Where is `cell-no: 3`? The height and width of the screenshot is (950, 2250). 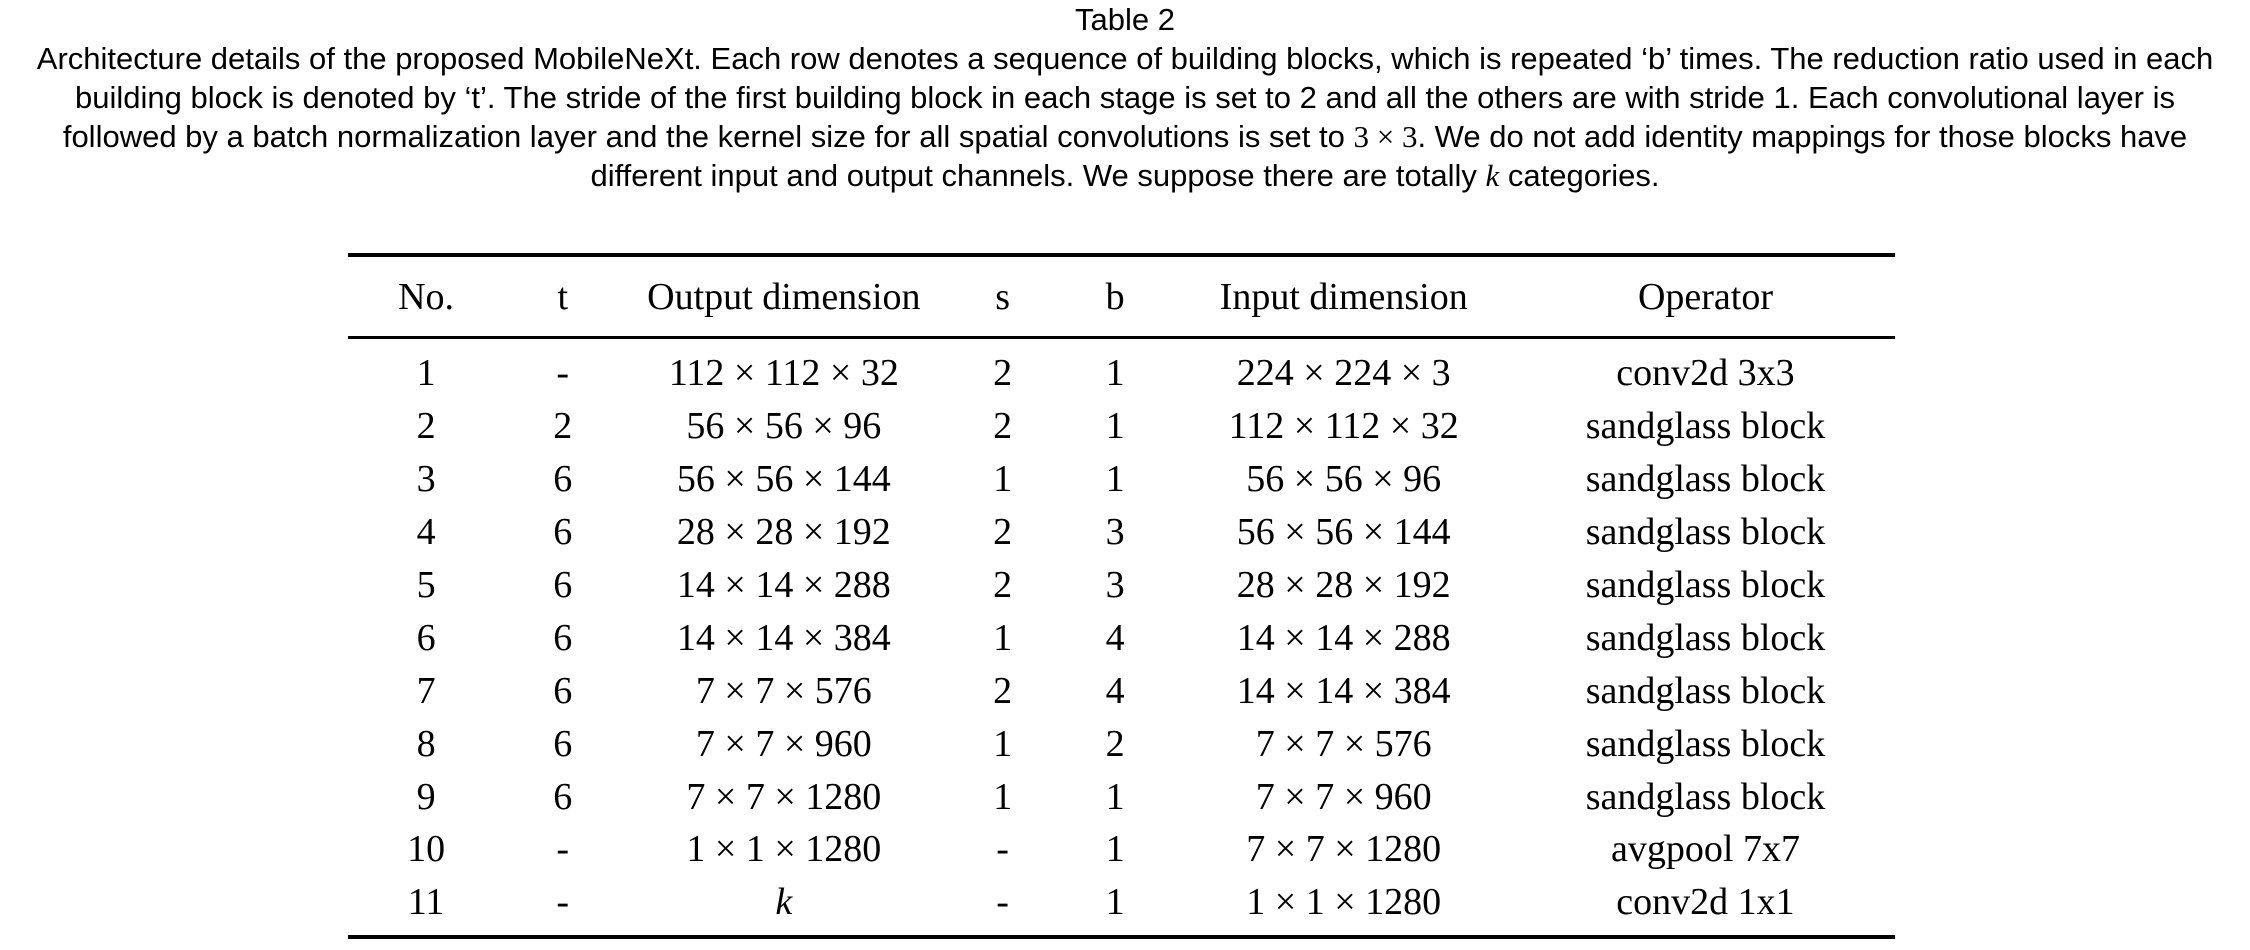
cell-no: 3 is located at coordinates (426, 479).